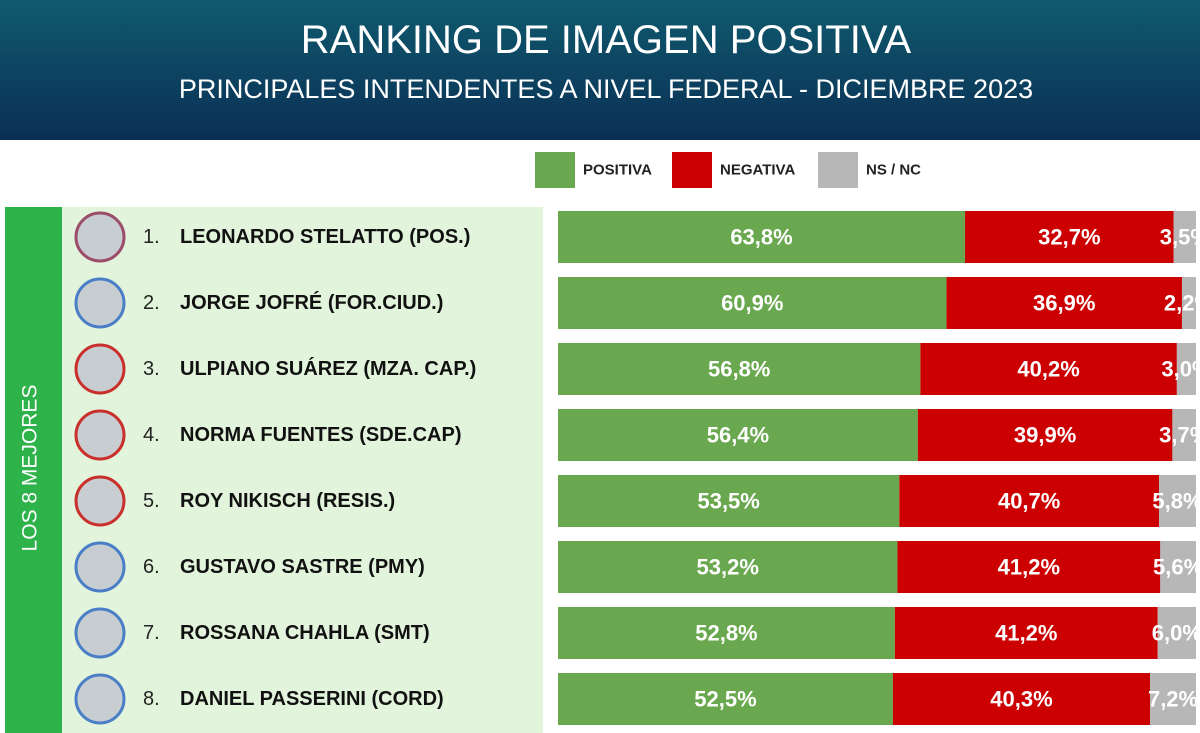  I want to click on rank-label: 4., so click(151, 435).